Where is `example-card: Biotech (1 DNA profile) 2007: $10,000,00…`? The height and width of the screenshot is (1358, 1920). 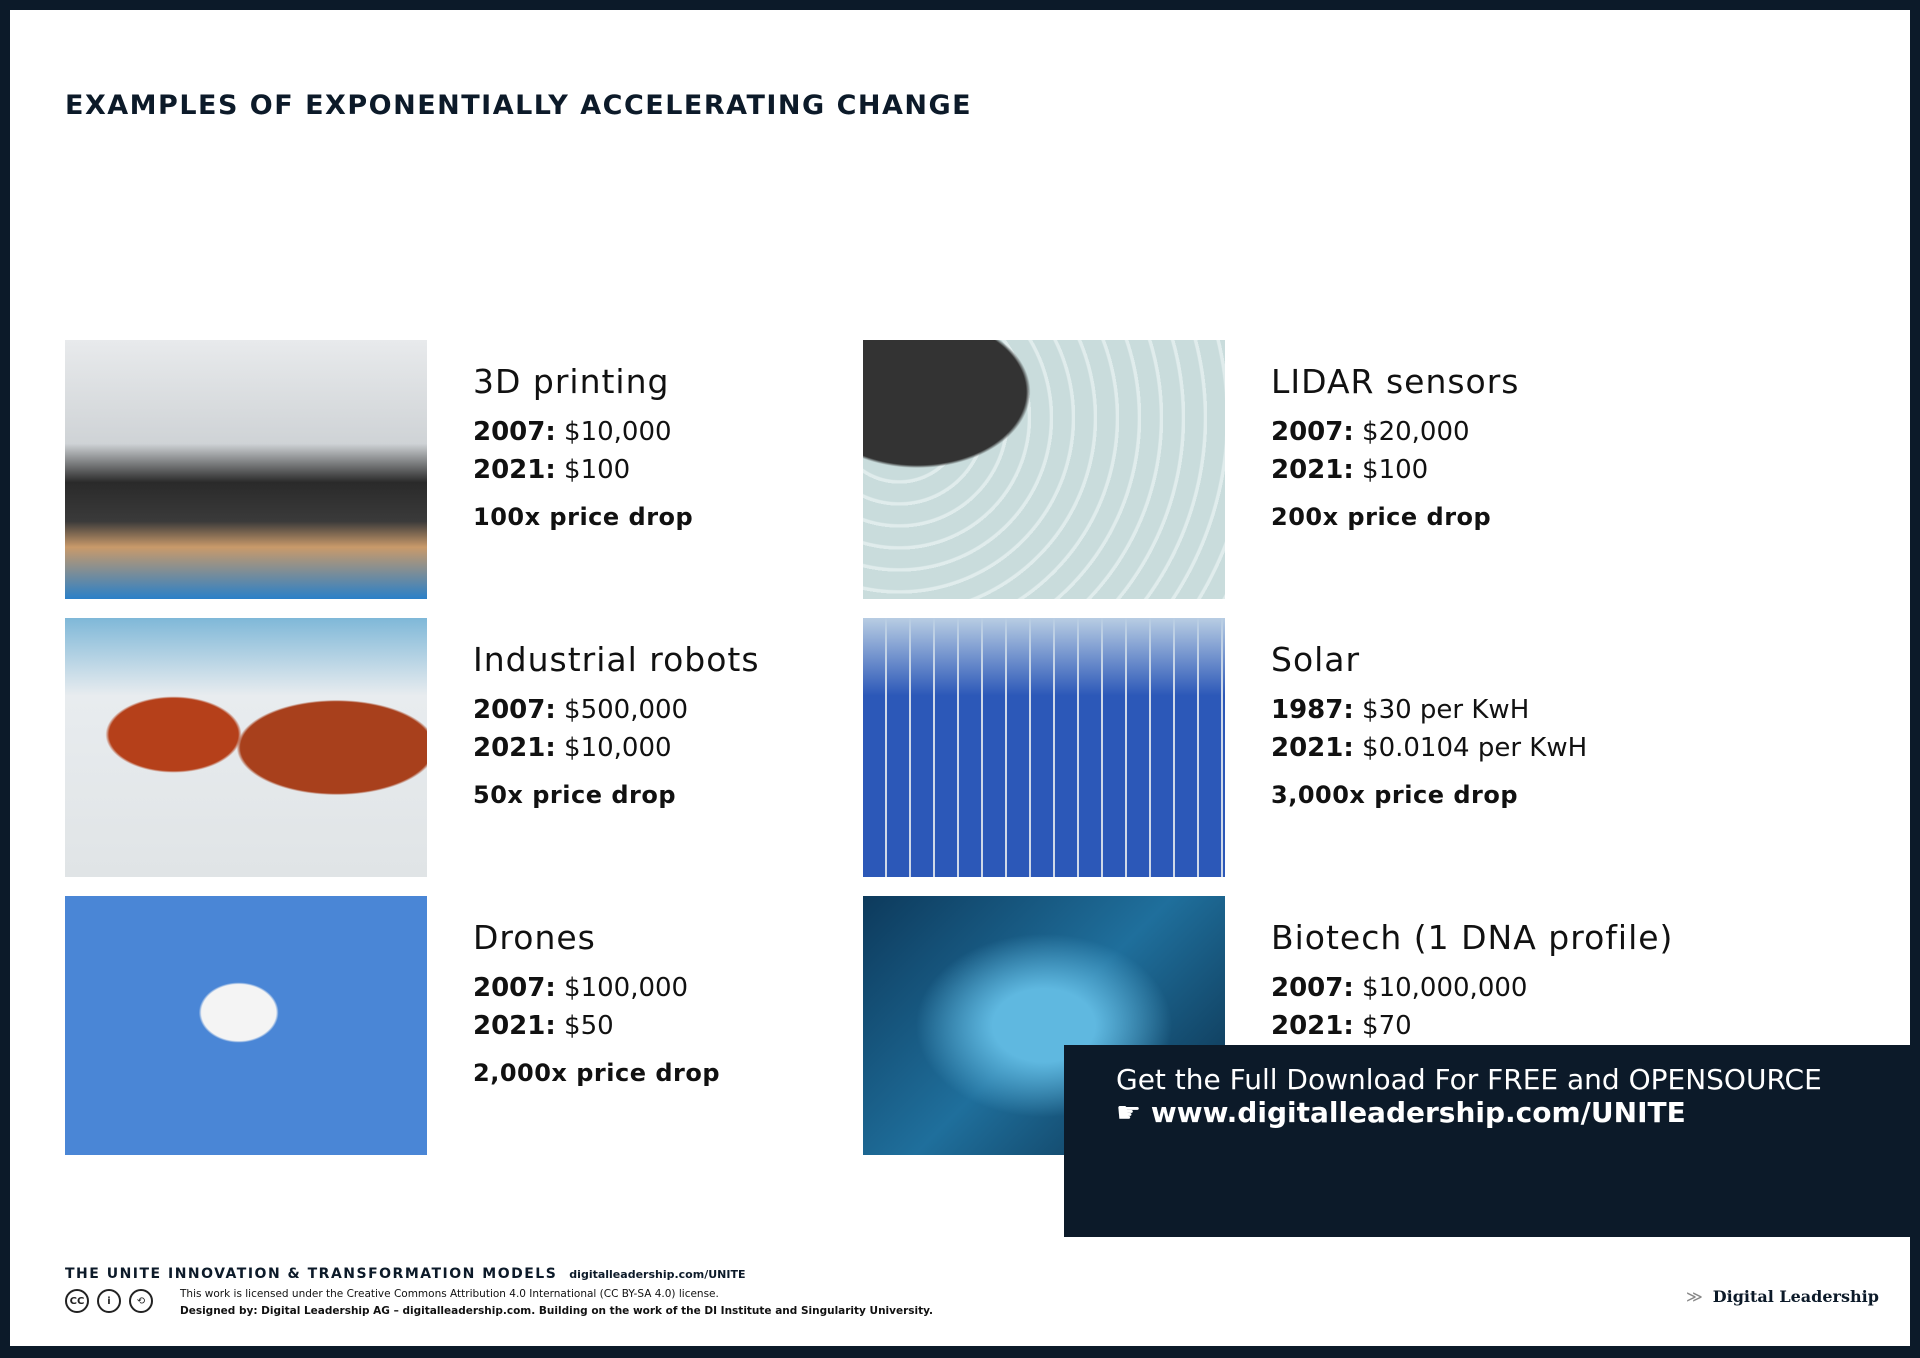
example-card: Biotech (1 DNA profile) 2007: $10,000,00… is located at coordinates (1472, 988).